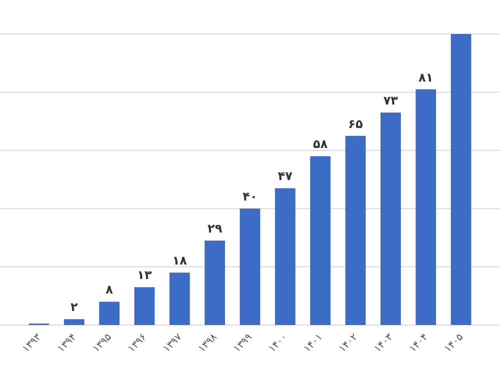 Image resolution: width=500 pixels, height=383 pixels. Describe the element at coordinates (250, 197) in the screenshot. I see `data-label: ۴۰` at that location.